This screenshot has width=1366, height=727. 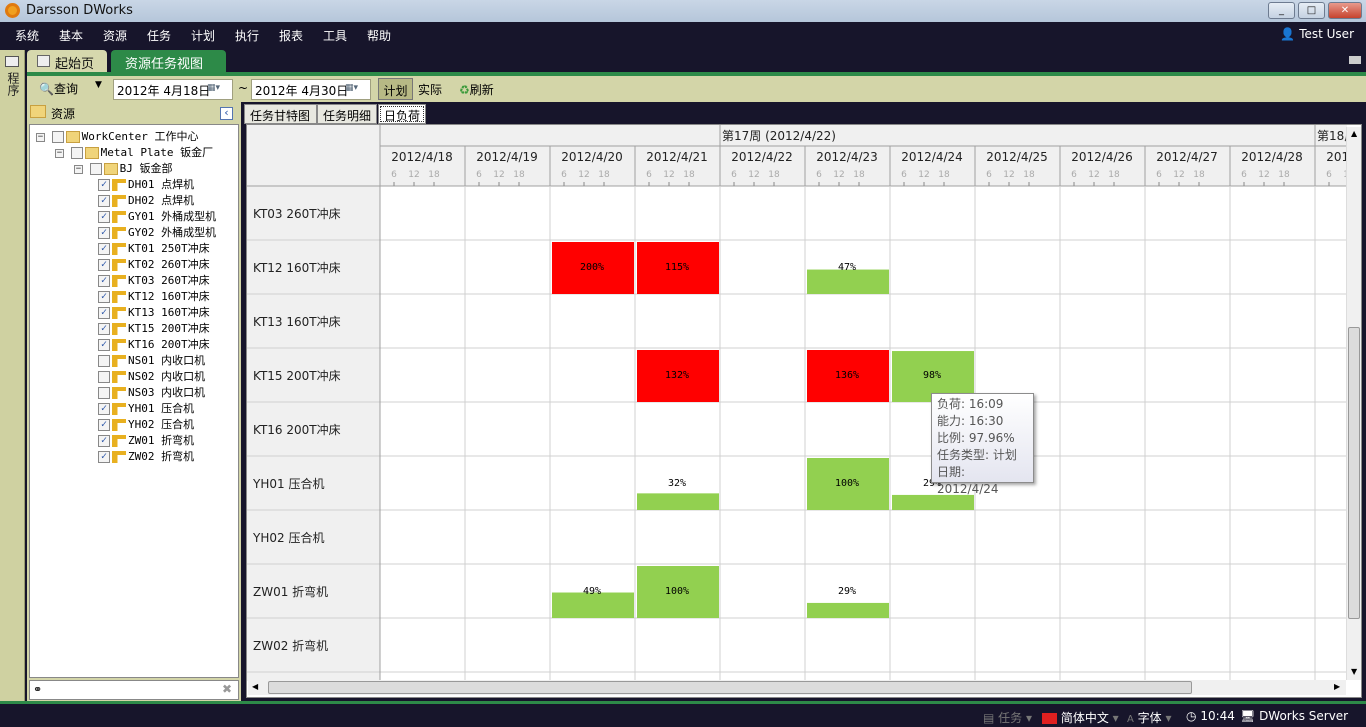 What do you see at coordinates (134, 328) in the screenshot?
I see `tree-node: ✓ KT15 200T冲床` at bounding box center [134, 328].